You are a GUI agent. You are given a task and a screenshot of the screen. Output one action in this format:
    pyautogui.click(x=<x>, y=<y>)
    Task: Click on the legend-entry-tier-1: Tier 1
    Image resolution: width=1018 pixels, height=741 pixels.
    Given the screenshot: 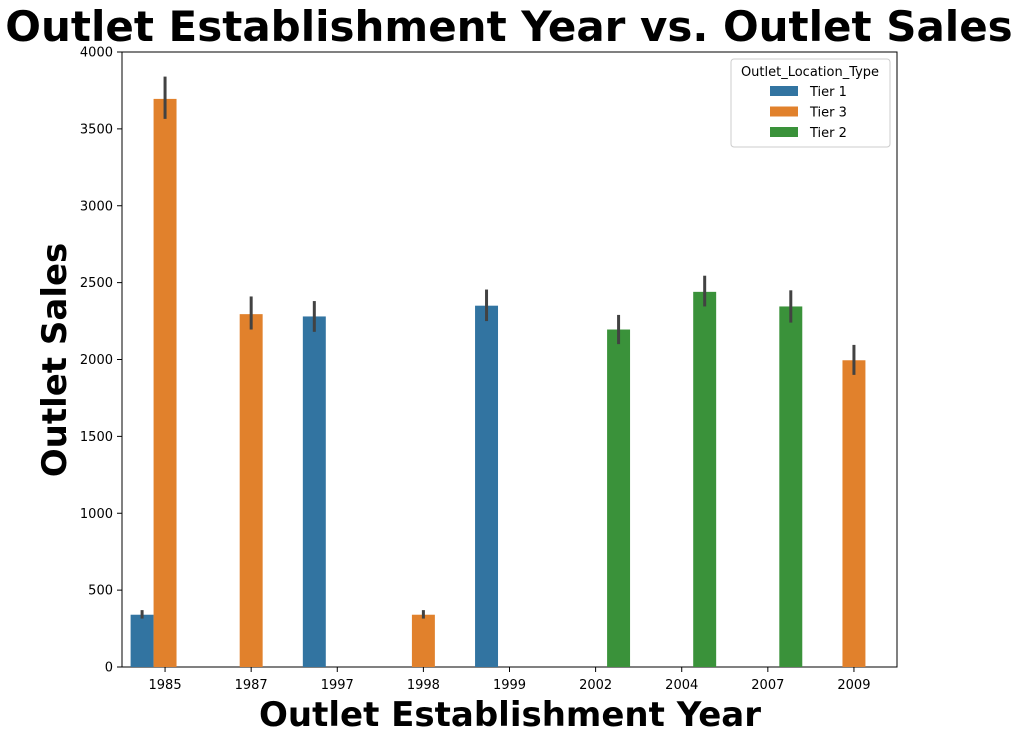 What is the action you would take?
    pyautogui.click(x=828, y=92)
    